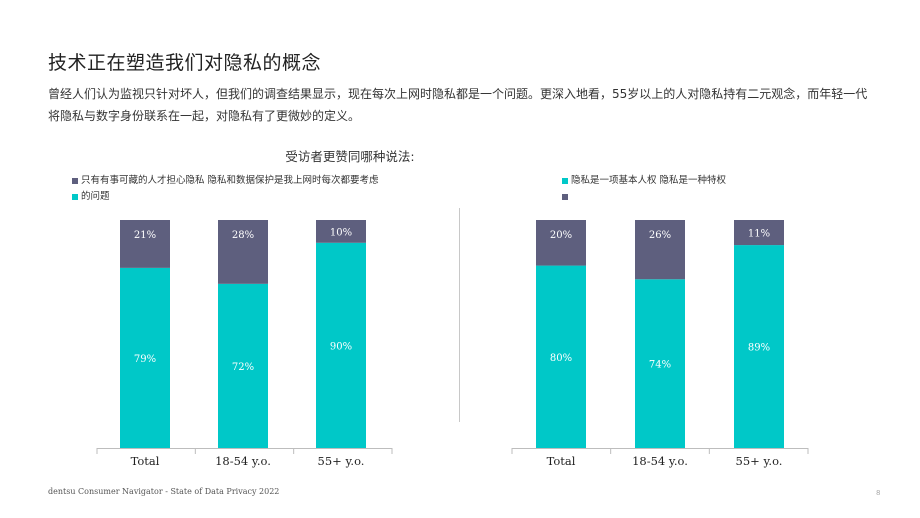 This screenshot has height=518, width=920. I want to click on data-label: 21%, so click(145, 235).